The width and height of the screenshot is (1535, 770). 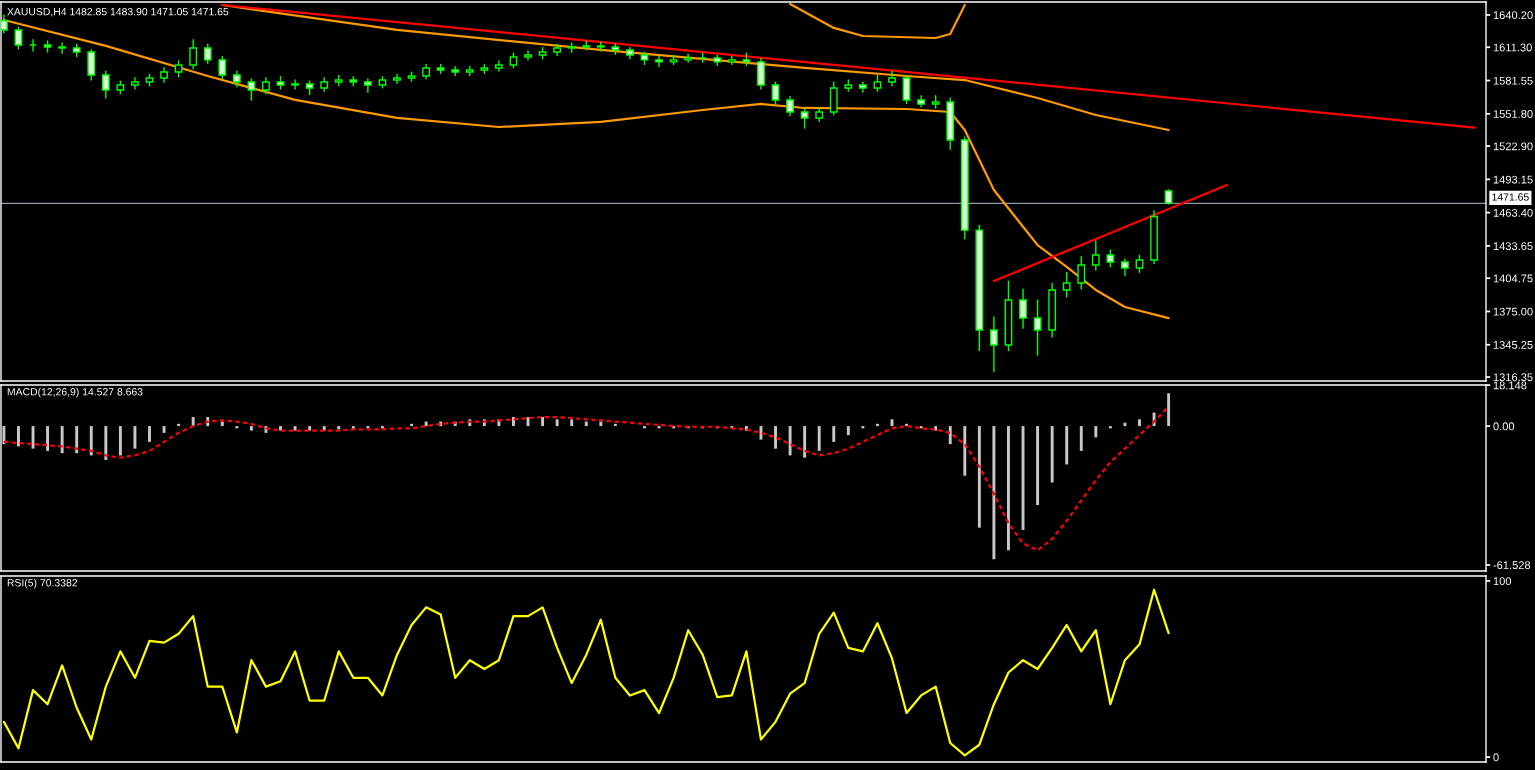 What do you see at coordinates (1510, 385) in the screenshot?
I see `y-tick-label: 18.148` at bounding box center [1510, 385].